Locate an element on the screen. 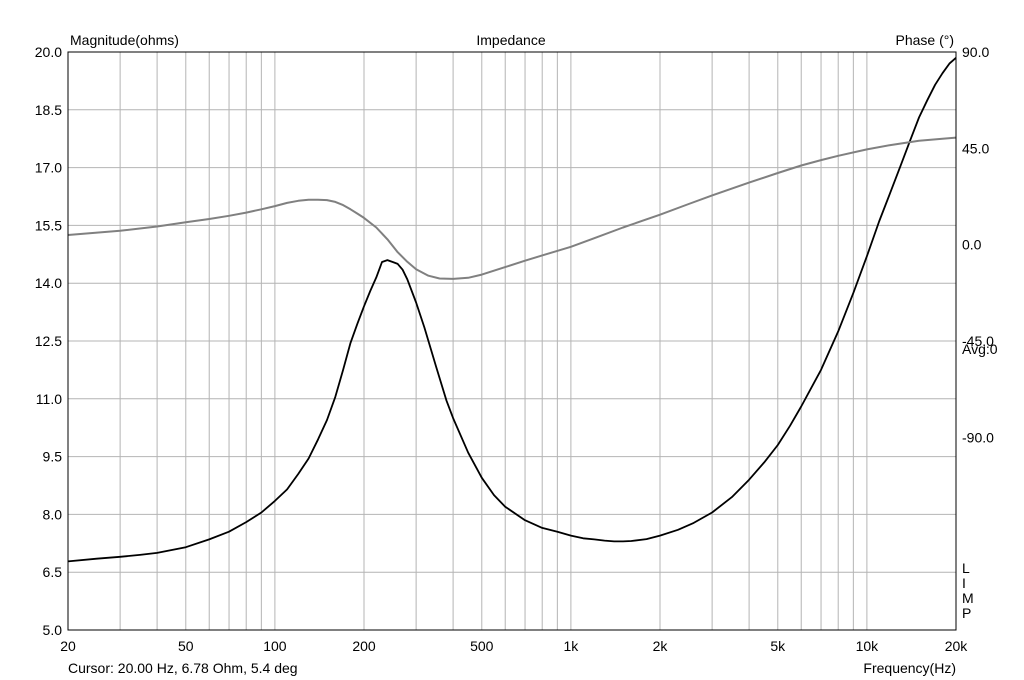 The height and width of the screenshot is (680, 1024). x-tick-label: 20 is located at coordinates (68, 646).